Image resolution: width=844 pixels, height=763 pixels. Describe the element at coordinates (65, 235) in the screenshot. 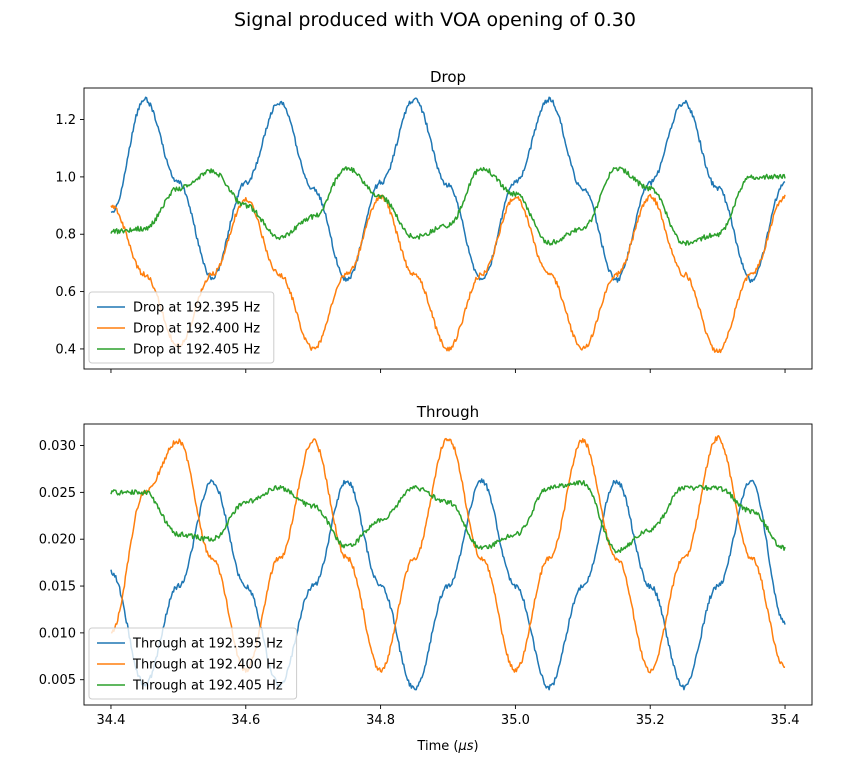

I see `drop-y-tick-label: 0.8` at that location.